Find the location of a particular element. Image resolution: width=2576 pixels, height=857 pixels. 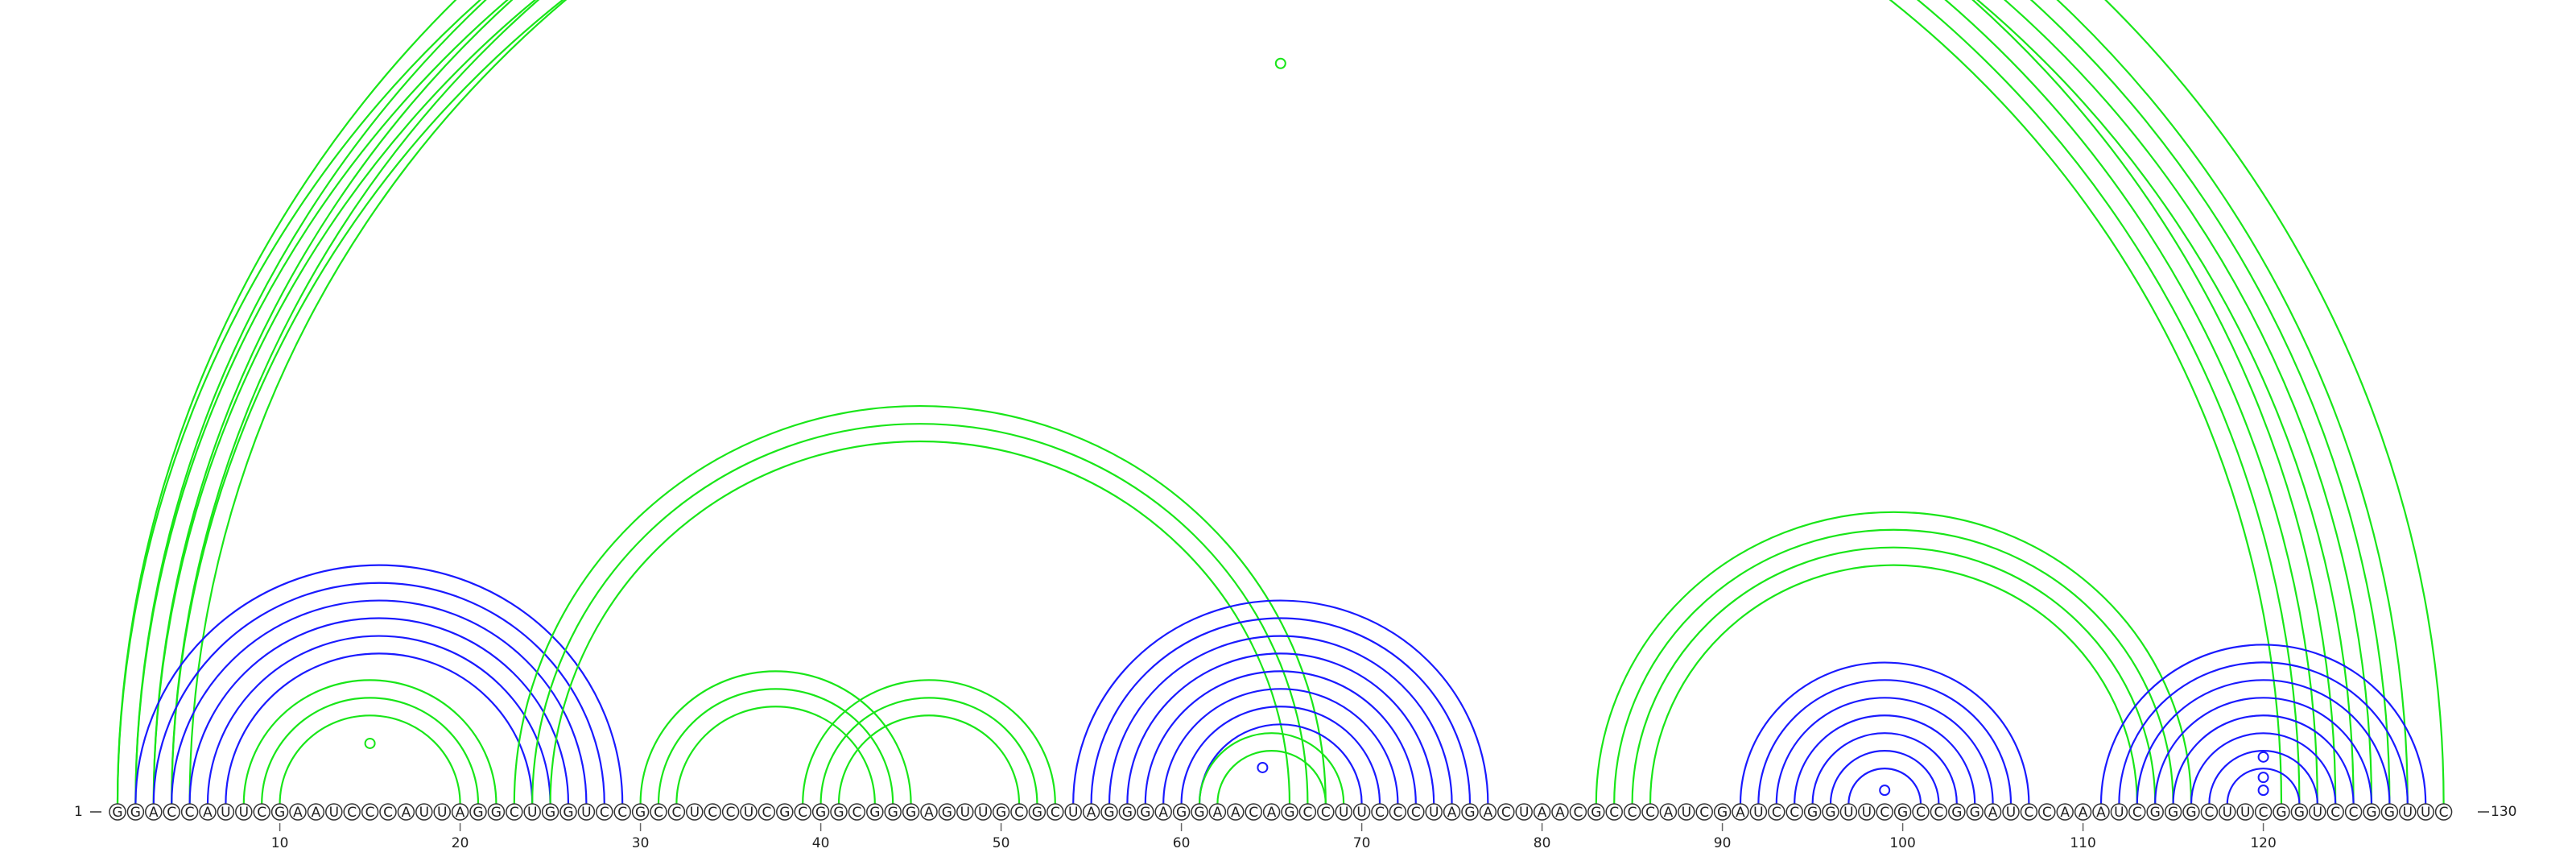

nucleotide-75: A is located at coordinates (1452, 812).